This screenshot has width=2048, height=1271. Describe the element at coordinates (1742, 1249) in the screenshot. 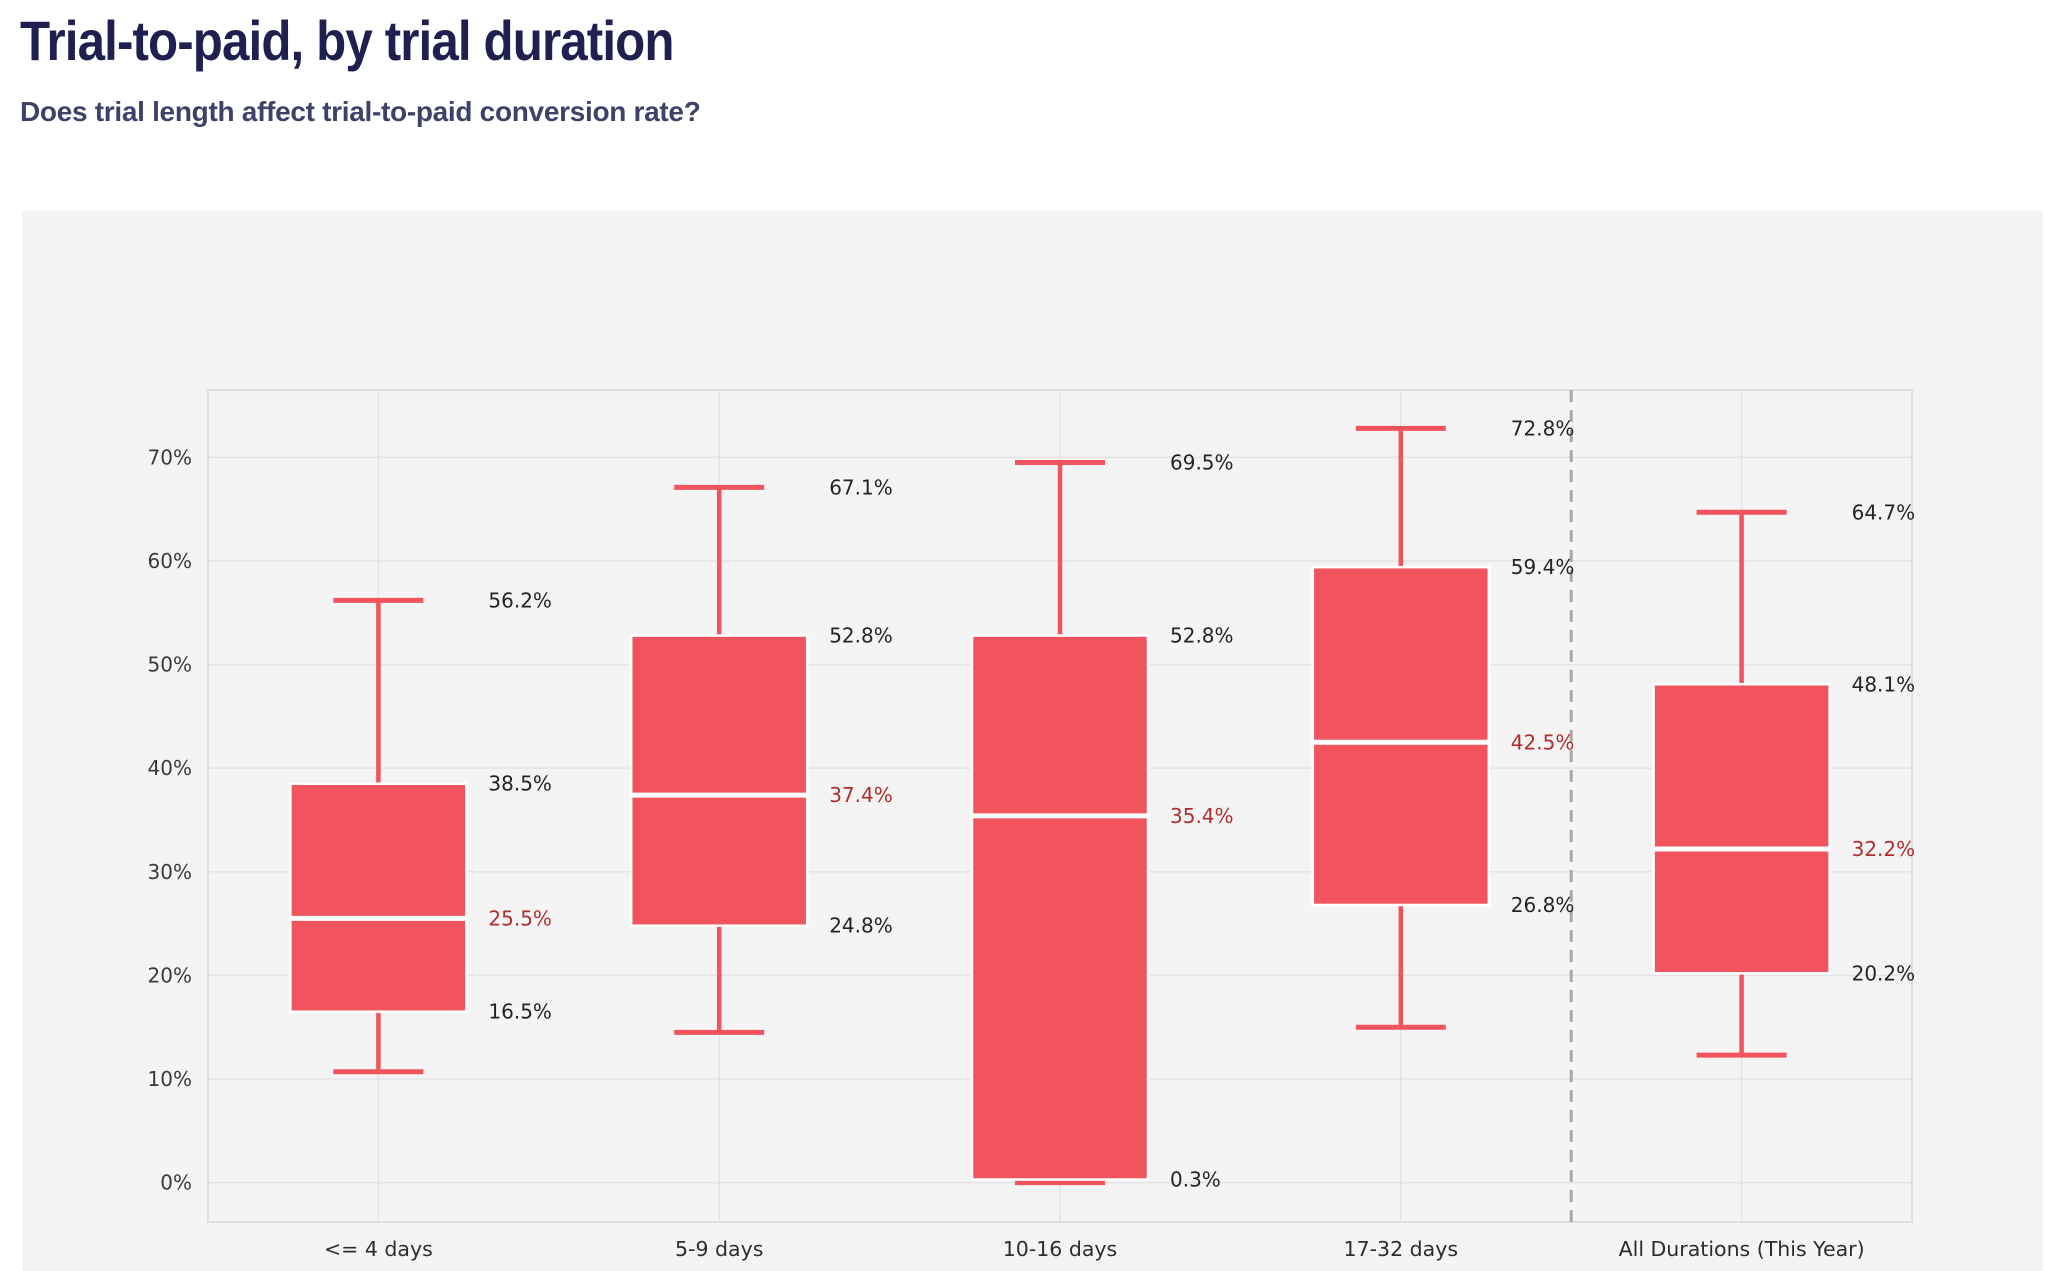

I see `x-category-label: All Durations (This Year)` at that location.